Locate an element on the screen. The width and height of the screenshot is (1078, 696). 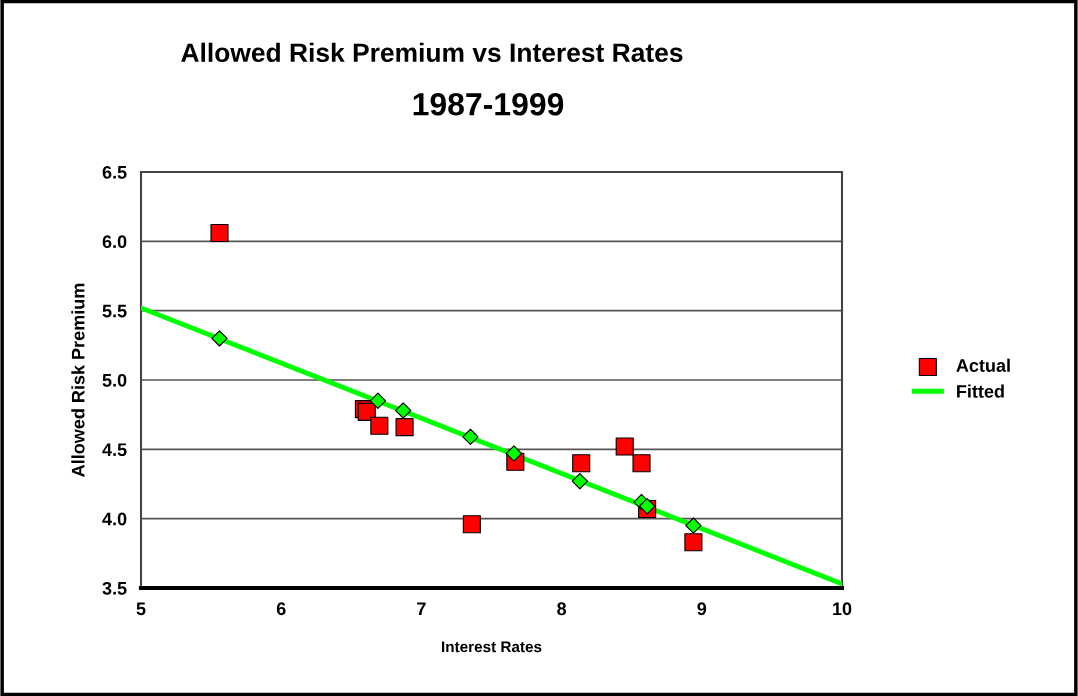
y-tick-label: 5.5 is located at coordinates (114, 311).